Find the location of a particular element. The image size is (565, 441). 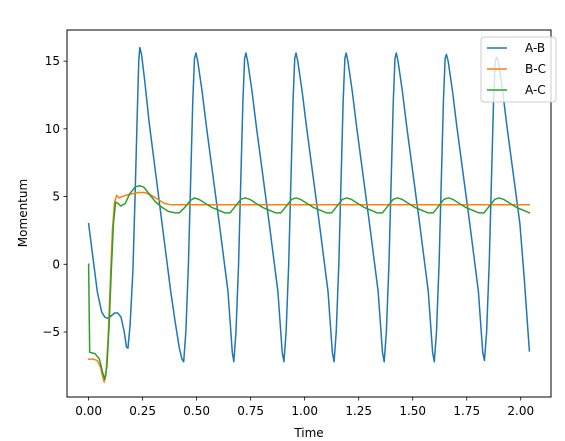

y-tick-label: 15 is located at coordinates (52, 61).